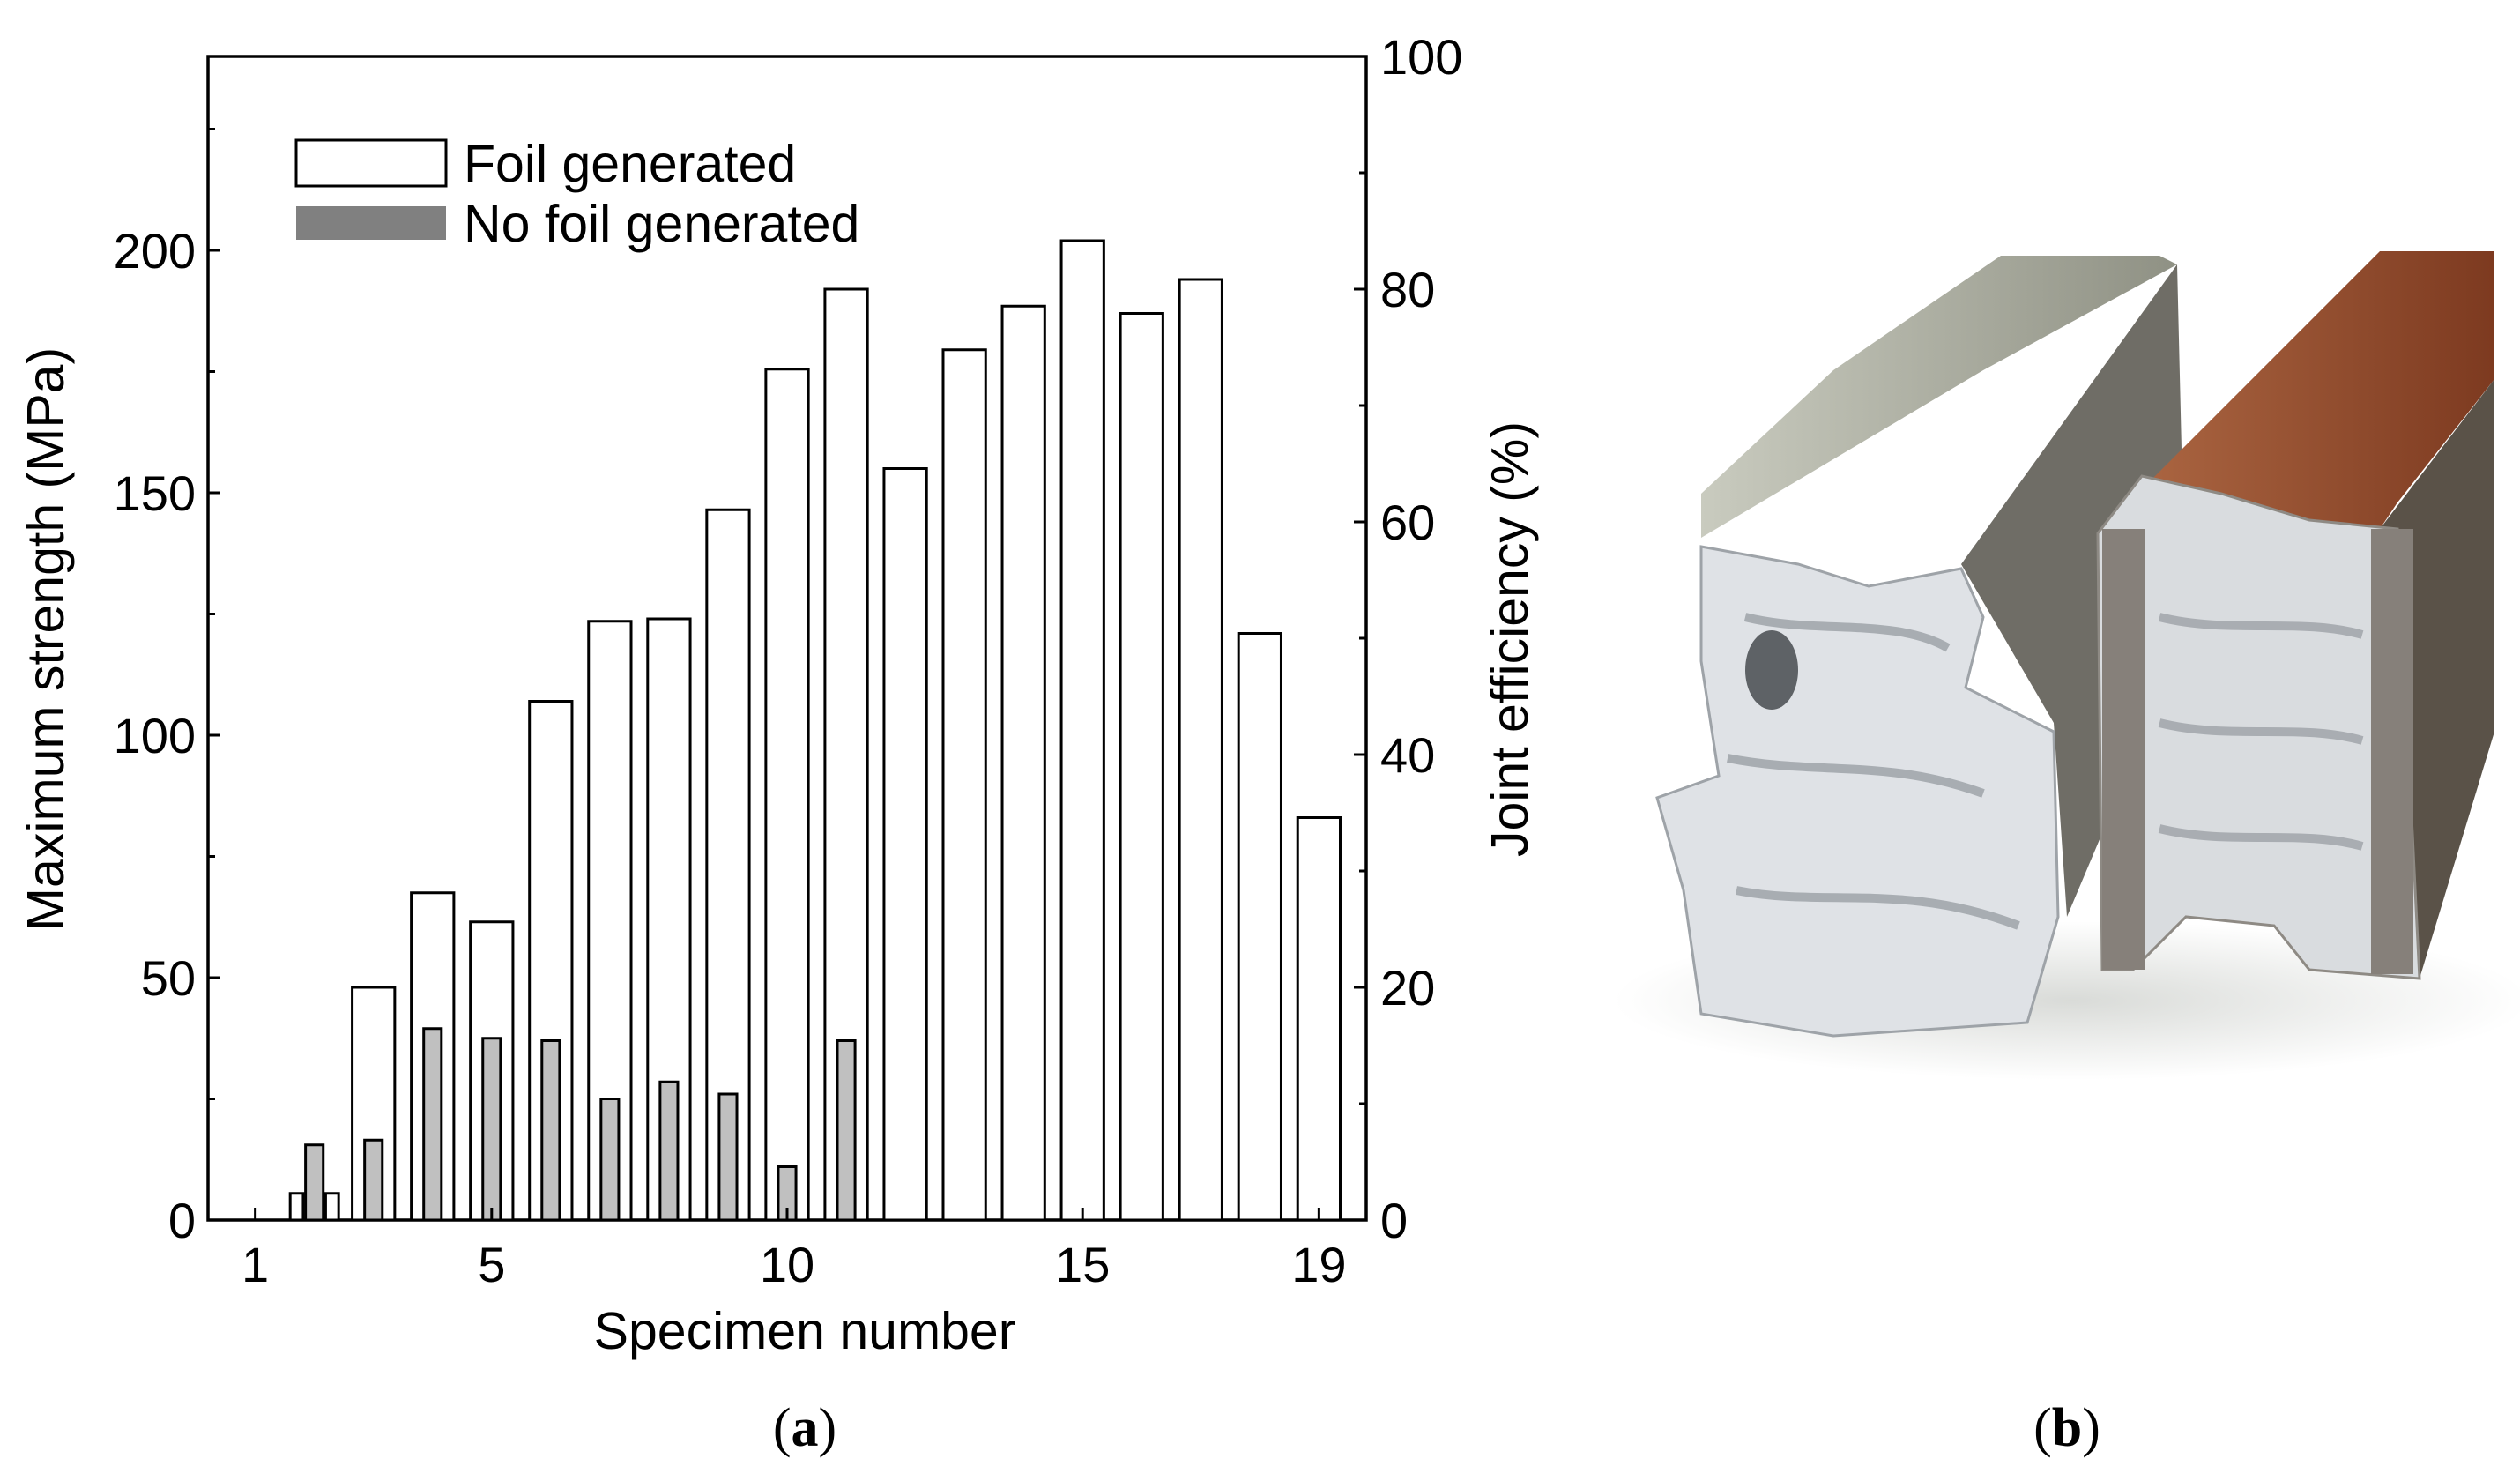  What do you see at coordinates (576, 194) in the screenshot?
I see `legend: Foil generated No foil generated` at bounding box center [576, 194].